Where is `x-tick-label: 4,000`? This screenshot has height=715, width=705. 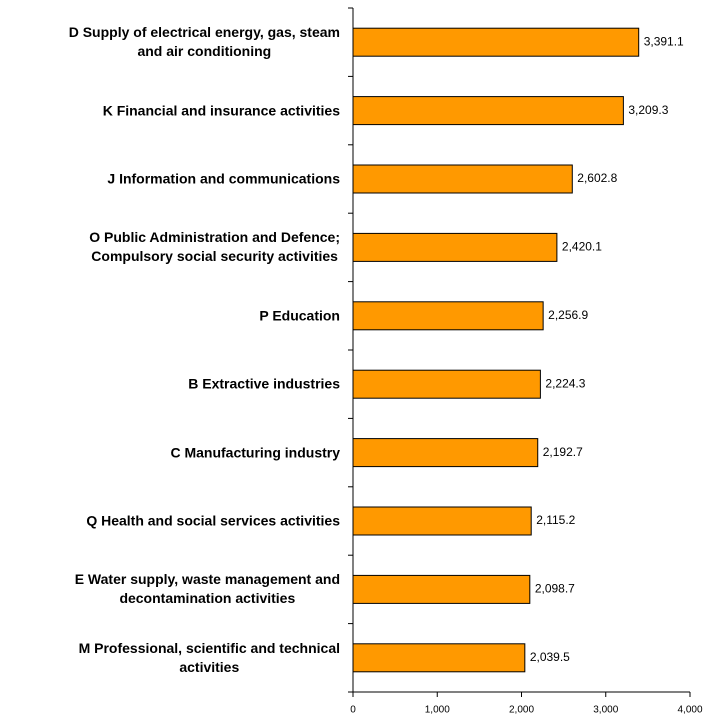
x-tick-label: 4,000 is located at coordinates (689, 710).